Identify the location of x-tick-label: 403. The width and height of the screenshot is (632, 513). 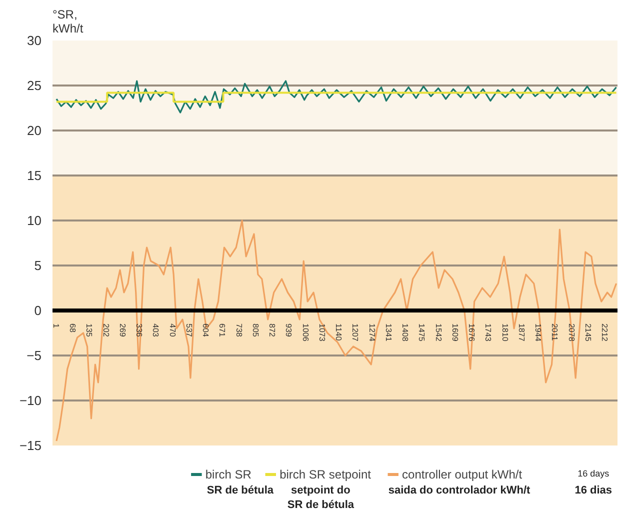
(155, 331).